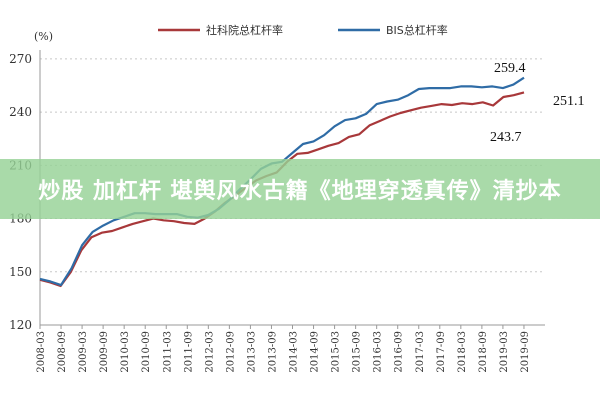 The width and height of the screenshot is (600, 400). Describe the element at coordinates (125, 352) in the screenshot. I see `x-tick-label: 2010-03` at that location.